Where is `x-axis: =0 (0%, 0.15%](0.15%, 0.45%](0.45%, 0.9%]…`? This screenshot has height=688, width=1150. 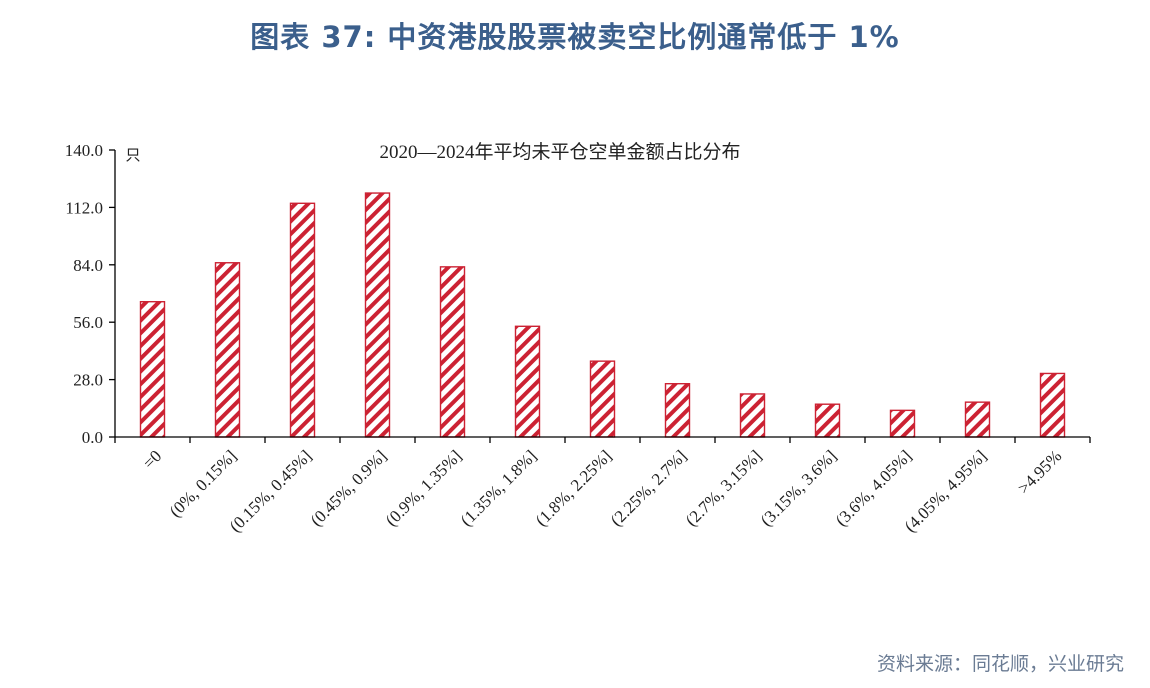 x-axis: =0 (0%, 0.15%](0.15%, 0.45%](0.45%, 0.9%]… is located at coordinates (602, 486).